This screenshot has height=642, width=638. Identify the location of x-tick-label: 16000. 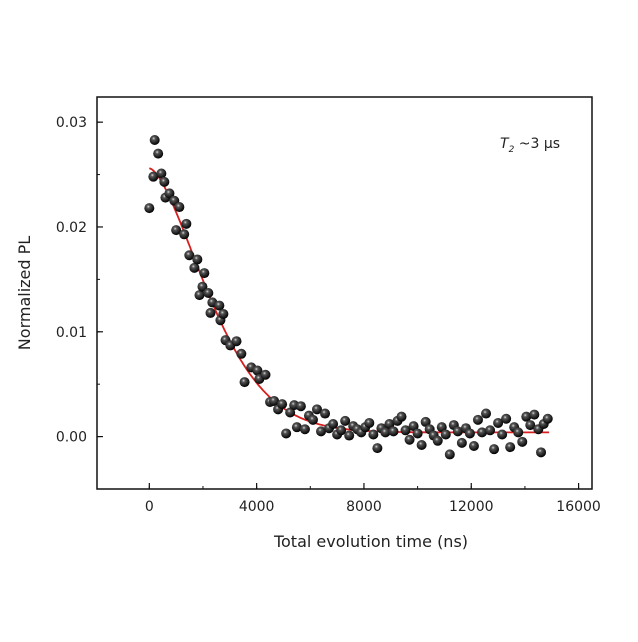
(578, 507).